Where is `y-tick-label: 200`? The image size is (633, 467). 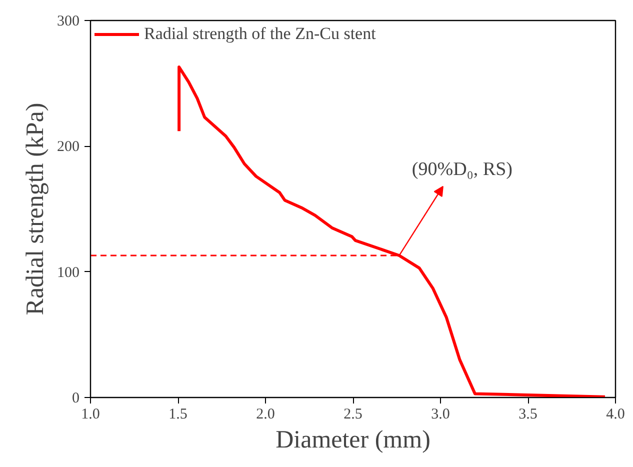 y-tick-label: 200 is located at coordinates (68, 147).